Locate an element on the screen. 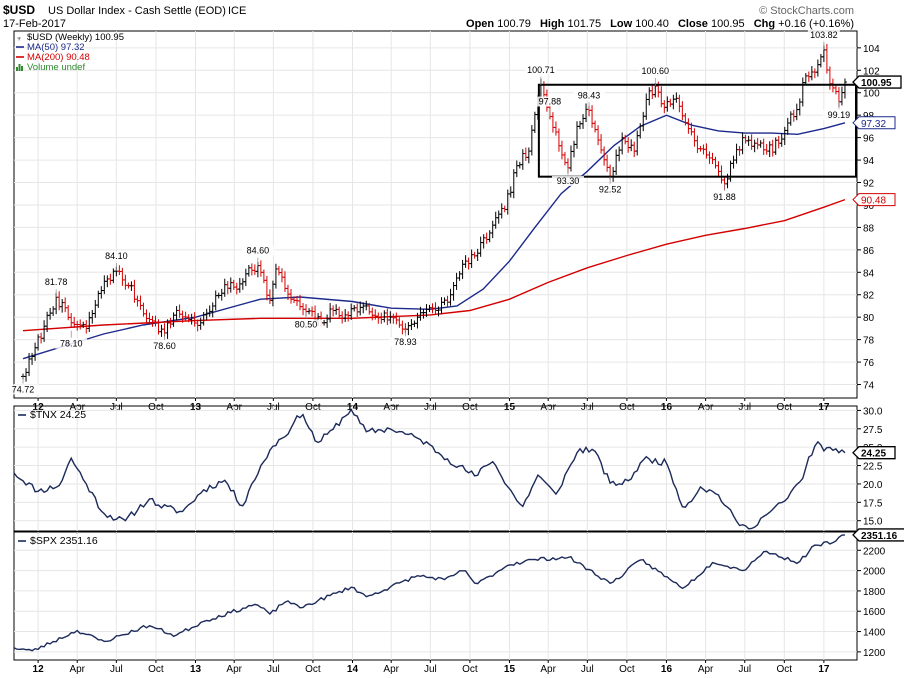  chart-instrument-name: US Dollar Index - Cash Settle (EOD) is located at coordinates (137, 11).